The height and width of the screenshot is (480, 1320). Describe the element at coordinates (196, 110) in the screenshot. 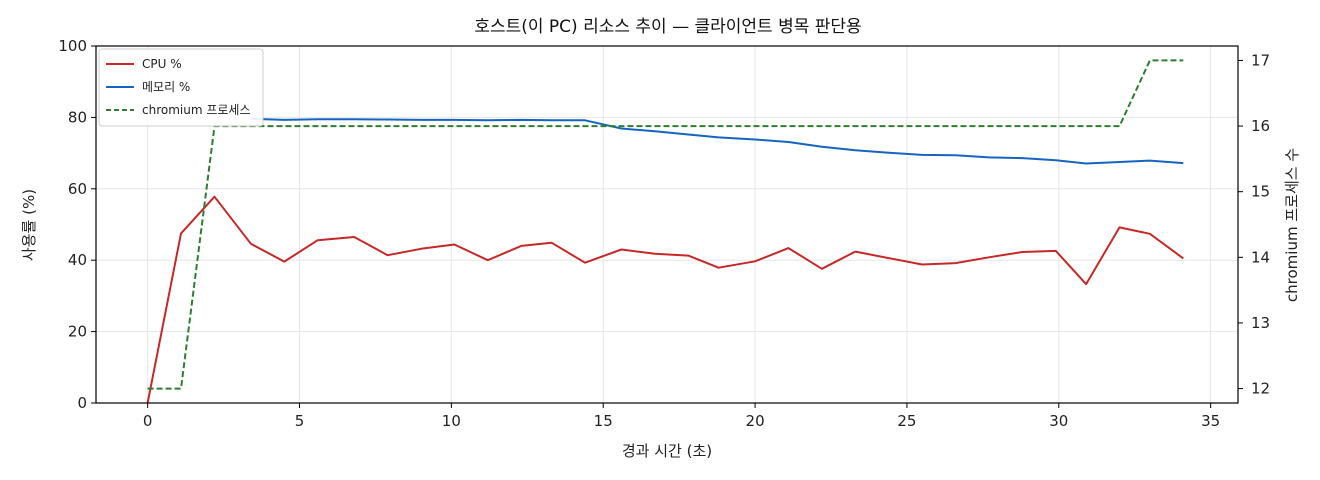

I see `legend-label-chromium: chromium 프로세스` at that location.